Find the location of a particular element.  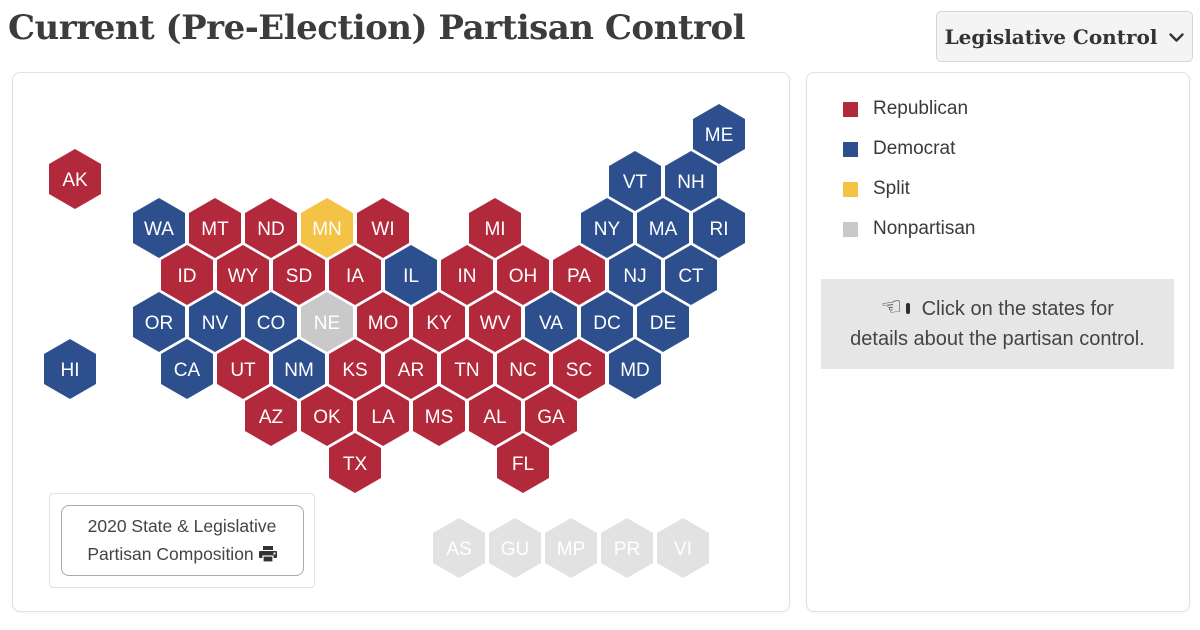

legend-swatch-split-icon is located at coordinates (850, 189).